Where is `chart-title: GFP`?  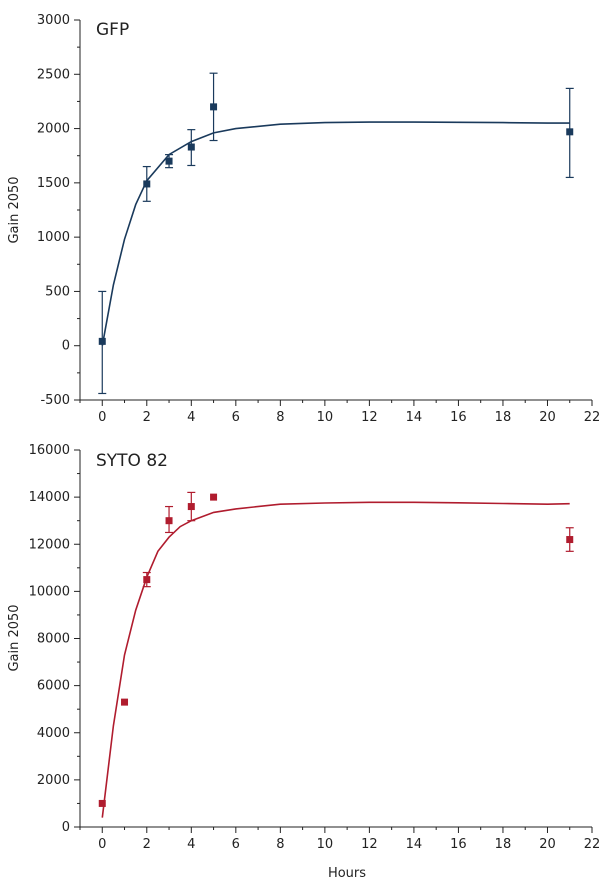
chart-title: GFP is located at coordinates (112, 30).